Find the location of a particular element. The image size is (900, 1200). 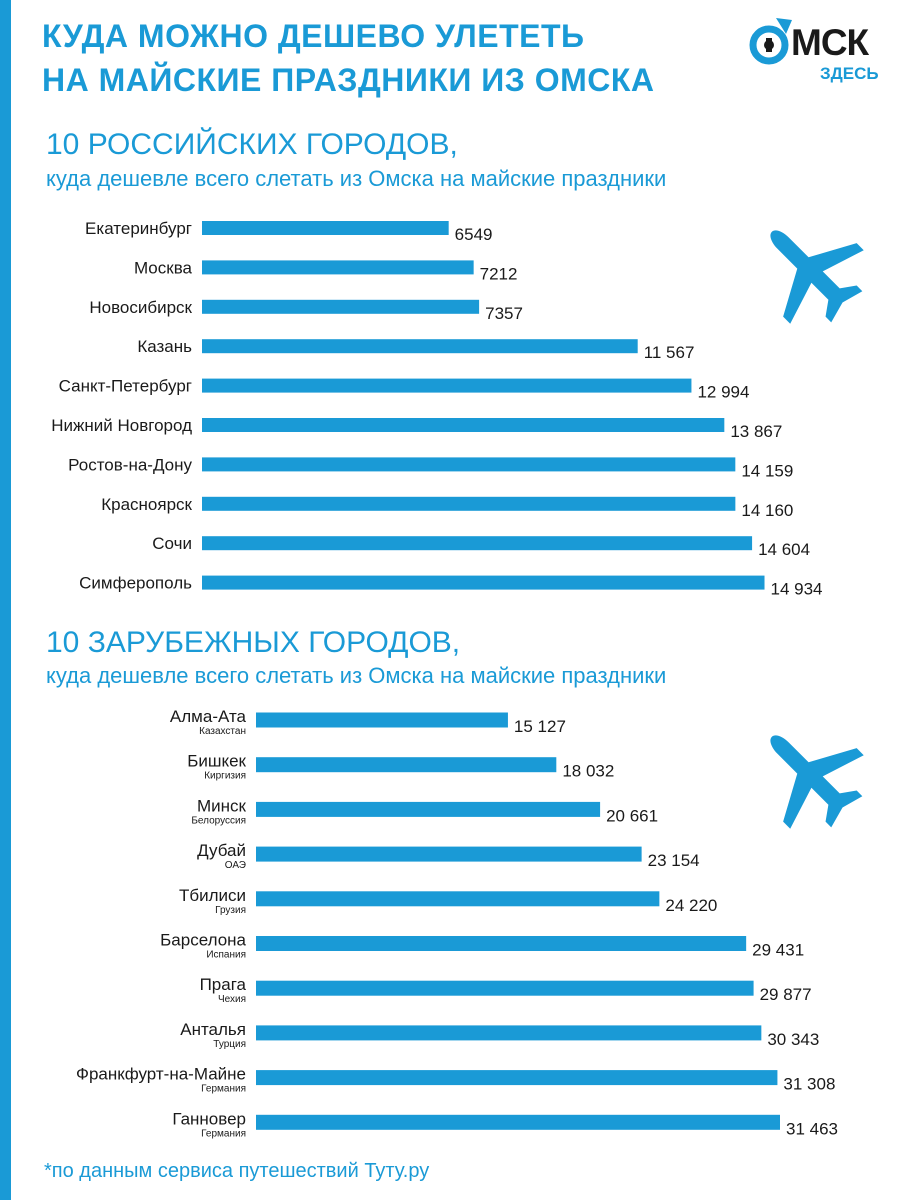

category-label: Новосибирск is located at coordinates (140, 307).